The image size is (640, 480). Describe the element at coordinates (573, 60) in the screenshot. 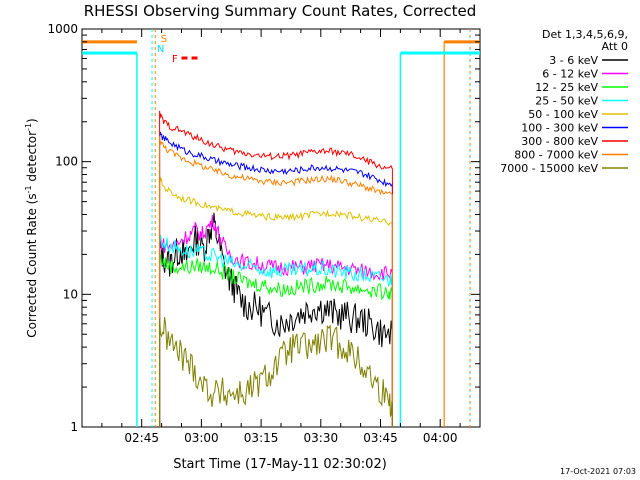

I see `legend-label: 3 - 6 keV` at that location.